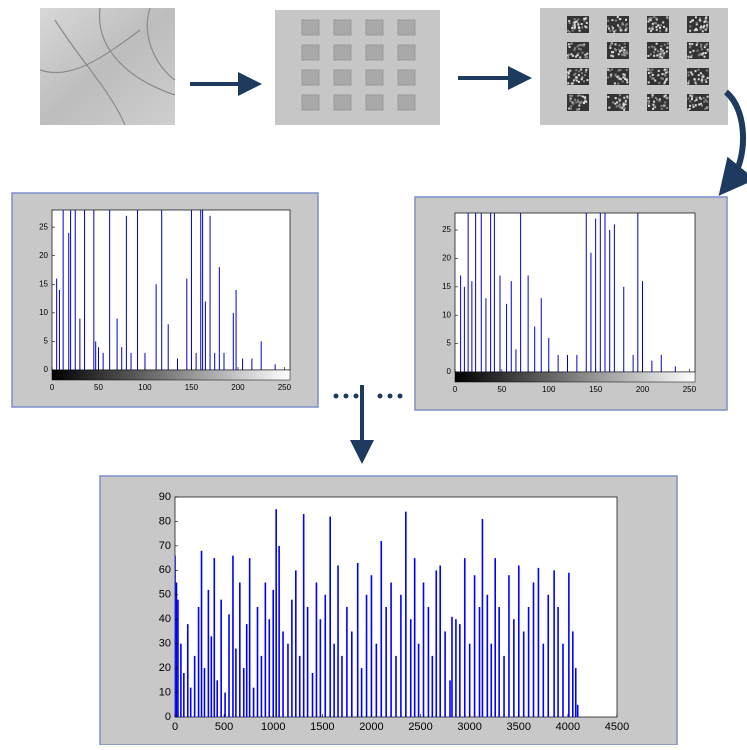 Image resolution: width=747 pixels, height=750 pixels. I want to click on lbp-block, so click(658, 76).